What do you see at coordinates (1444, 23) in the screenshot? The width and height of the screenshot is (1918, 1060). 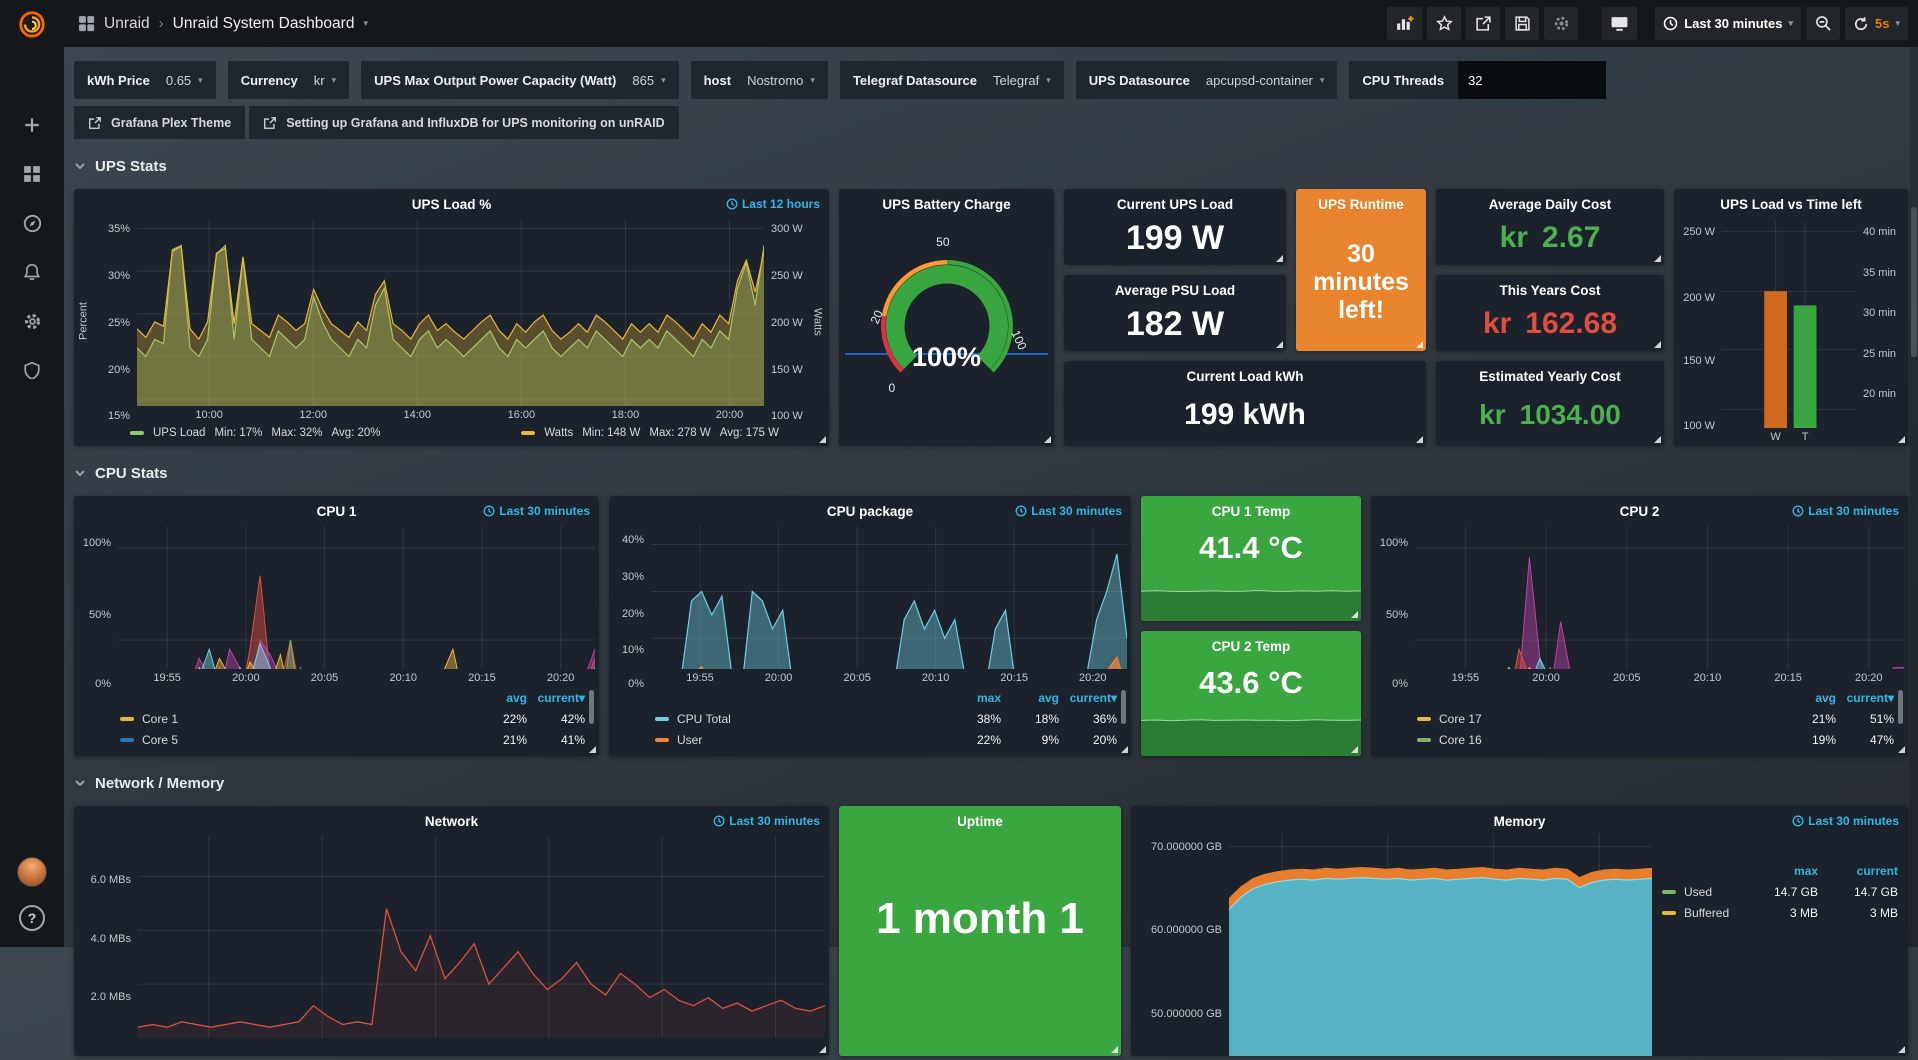 I see `star-button` at bounding box center [1444, 23].